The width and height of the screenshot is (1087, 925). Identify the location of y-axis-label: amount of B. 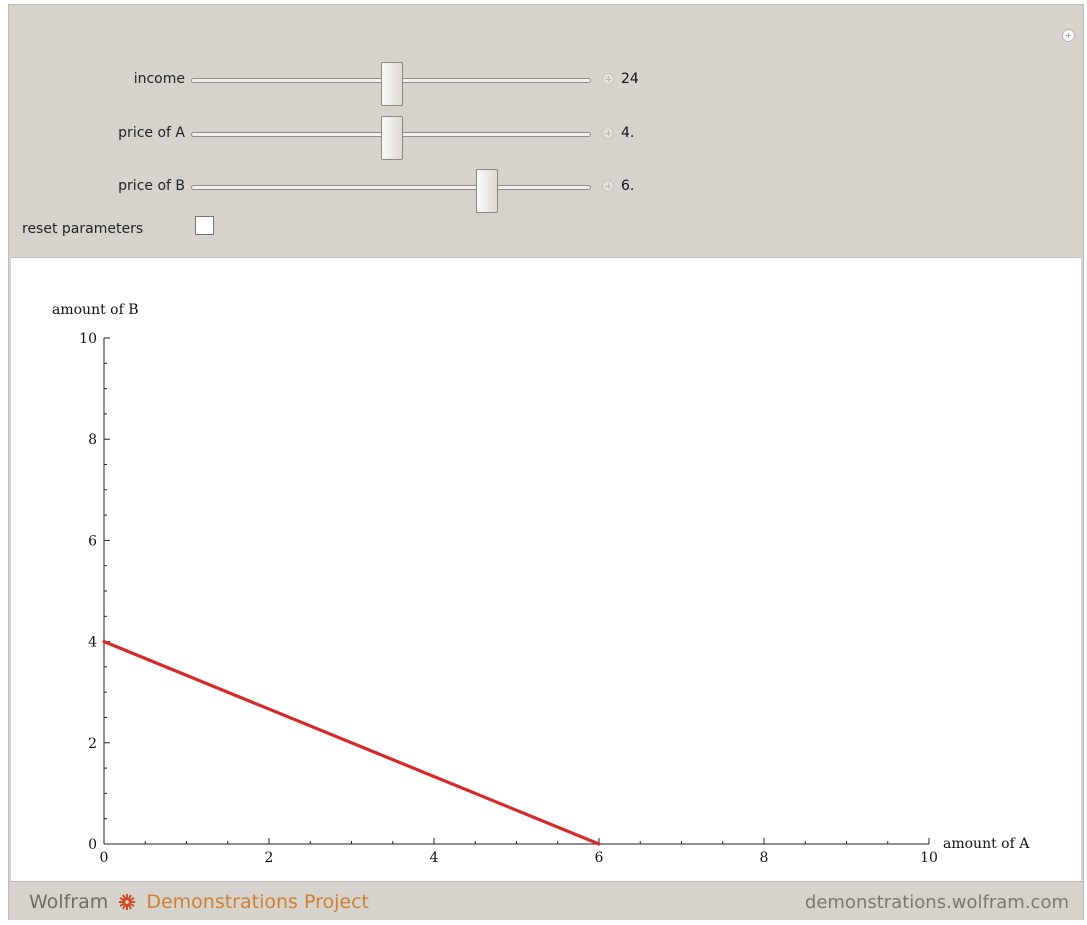
(95, 310).